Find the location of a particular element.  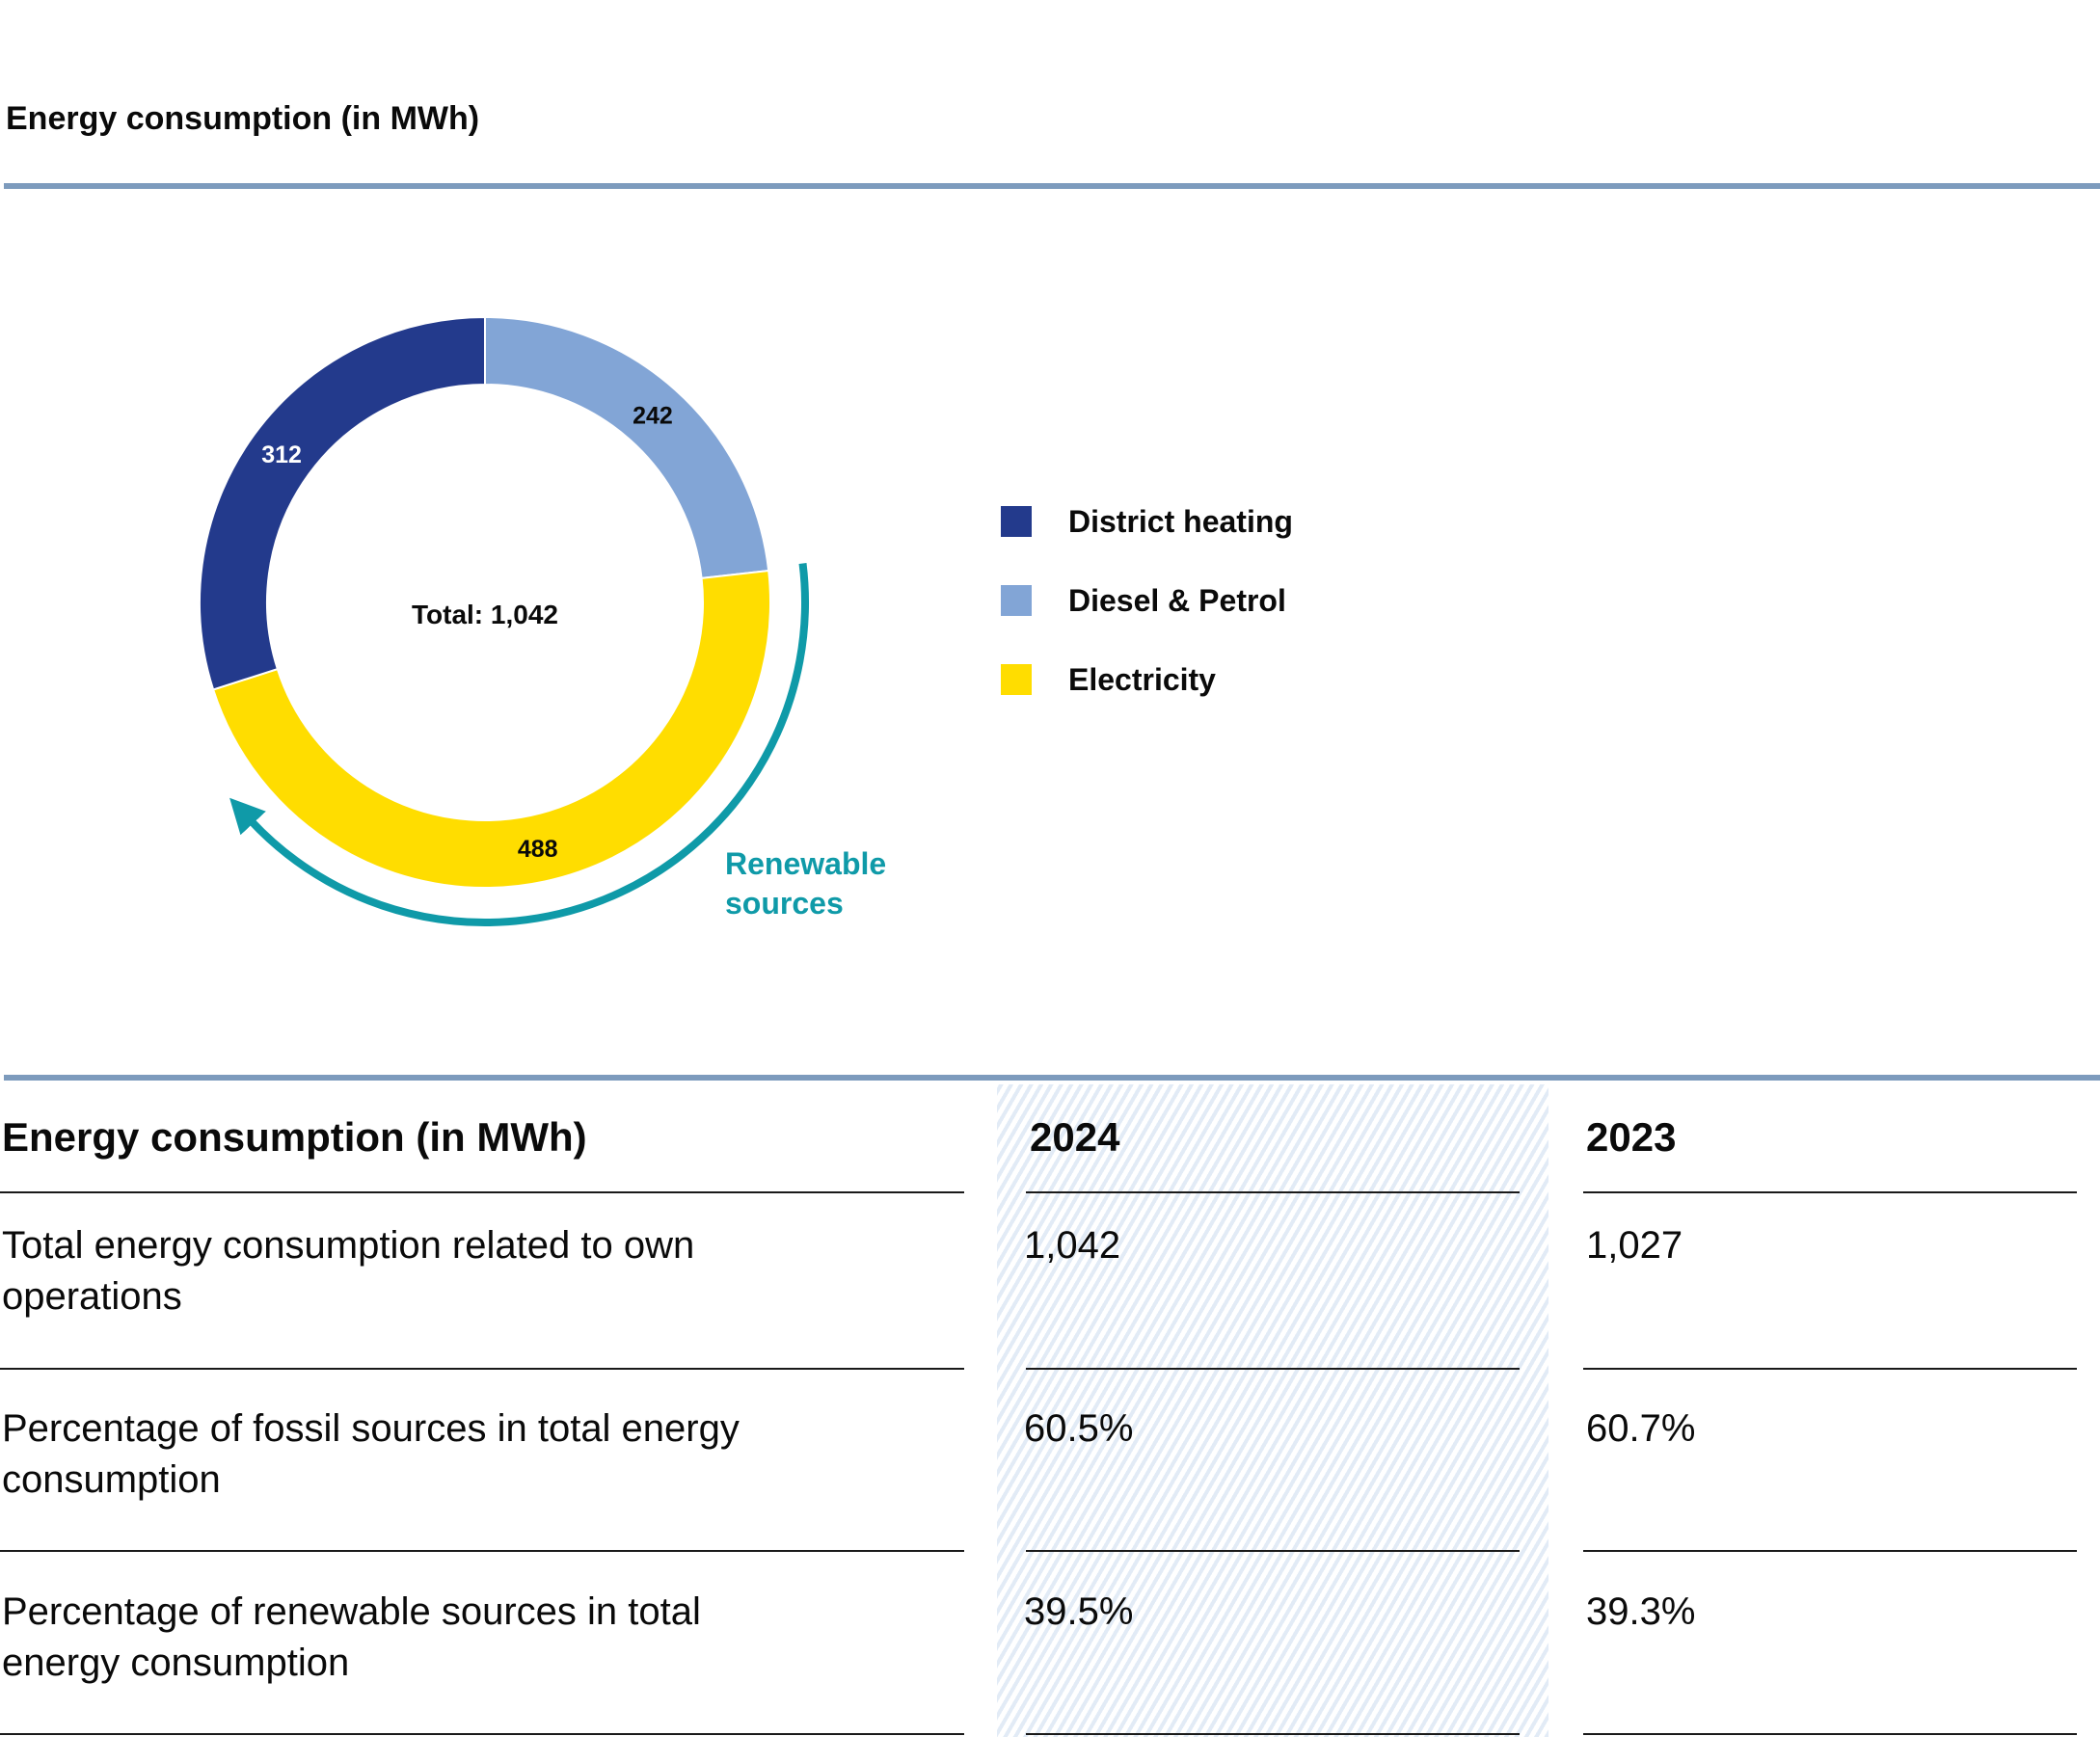

table-cell: 1,027 is located at coordinates (1634, 1246).